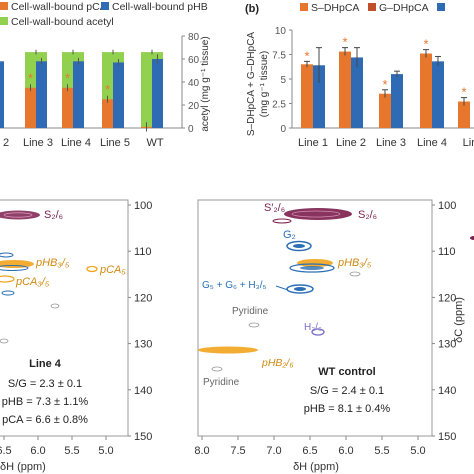 This screenshot has width=474, height=474. What do you see at coordinates (273, 451) in the screenshot?
I see `nmr-right-x-tick-label: 7.0` at bounding box center [273, 451].